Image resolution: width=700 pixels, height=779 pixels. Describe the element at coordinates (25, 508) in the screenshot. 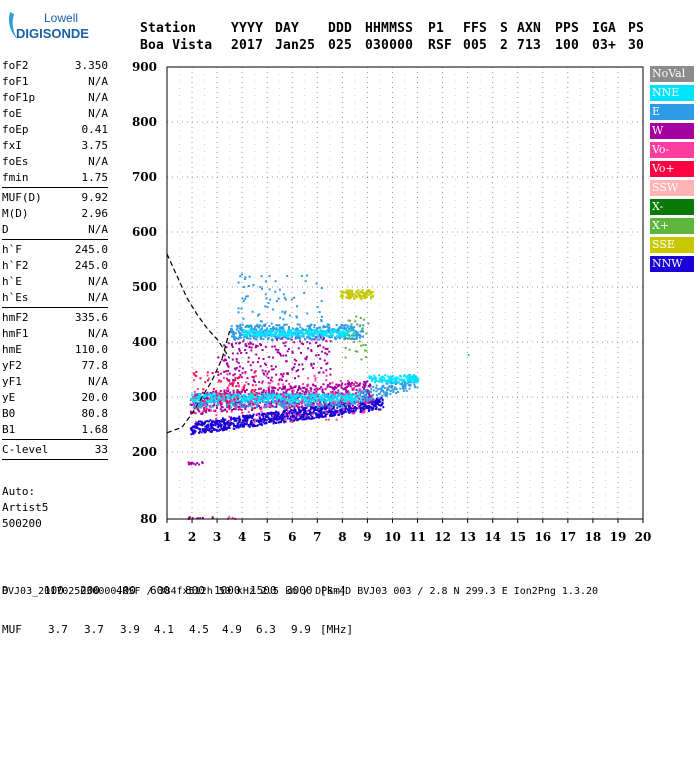

I see `autoscaling-info: Auto: Artist5 500200` at that location.